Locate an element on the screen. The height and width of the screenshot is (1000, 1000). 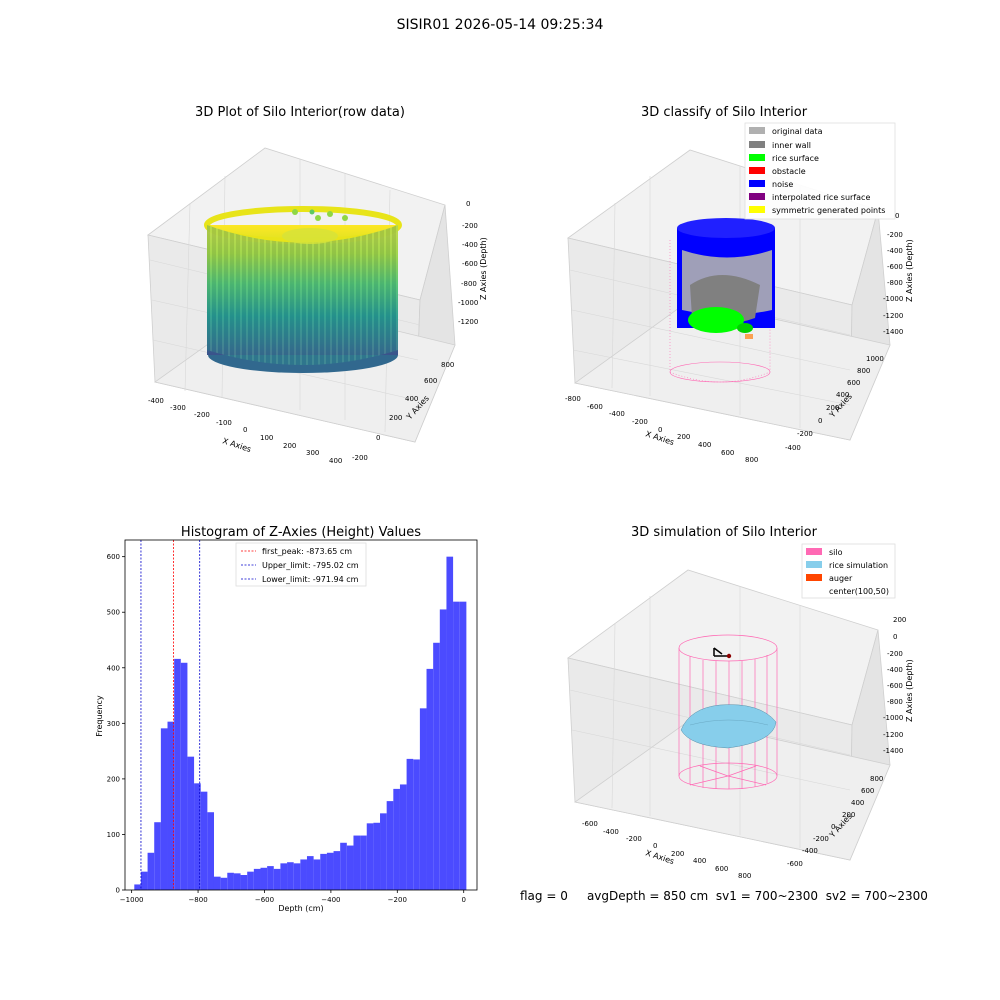
x-tick-label: −1000 is located at coordinates (132, 900).